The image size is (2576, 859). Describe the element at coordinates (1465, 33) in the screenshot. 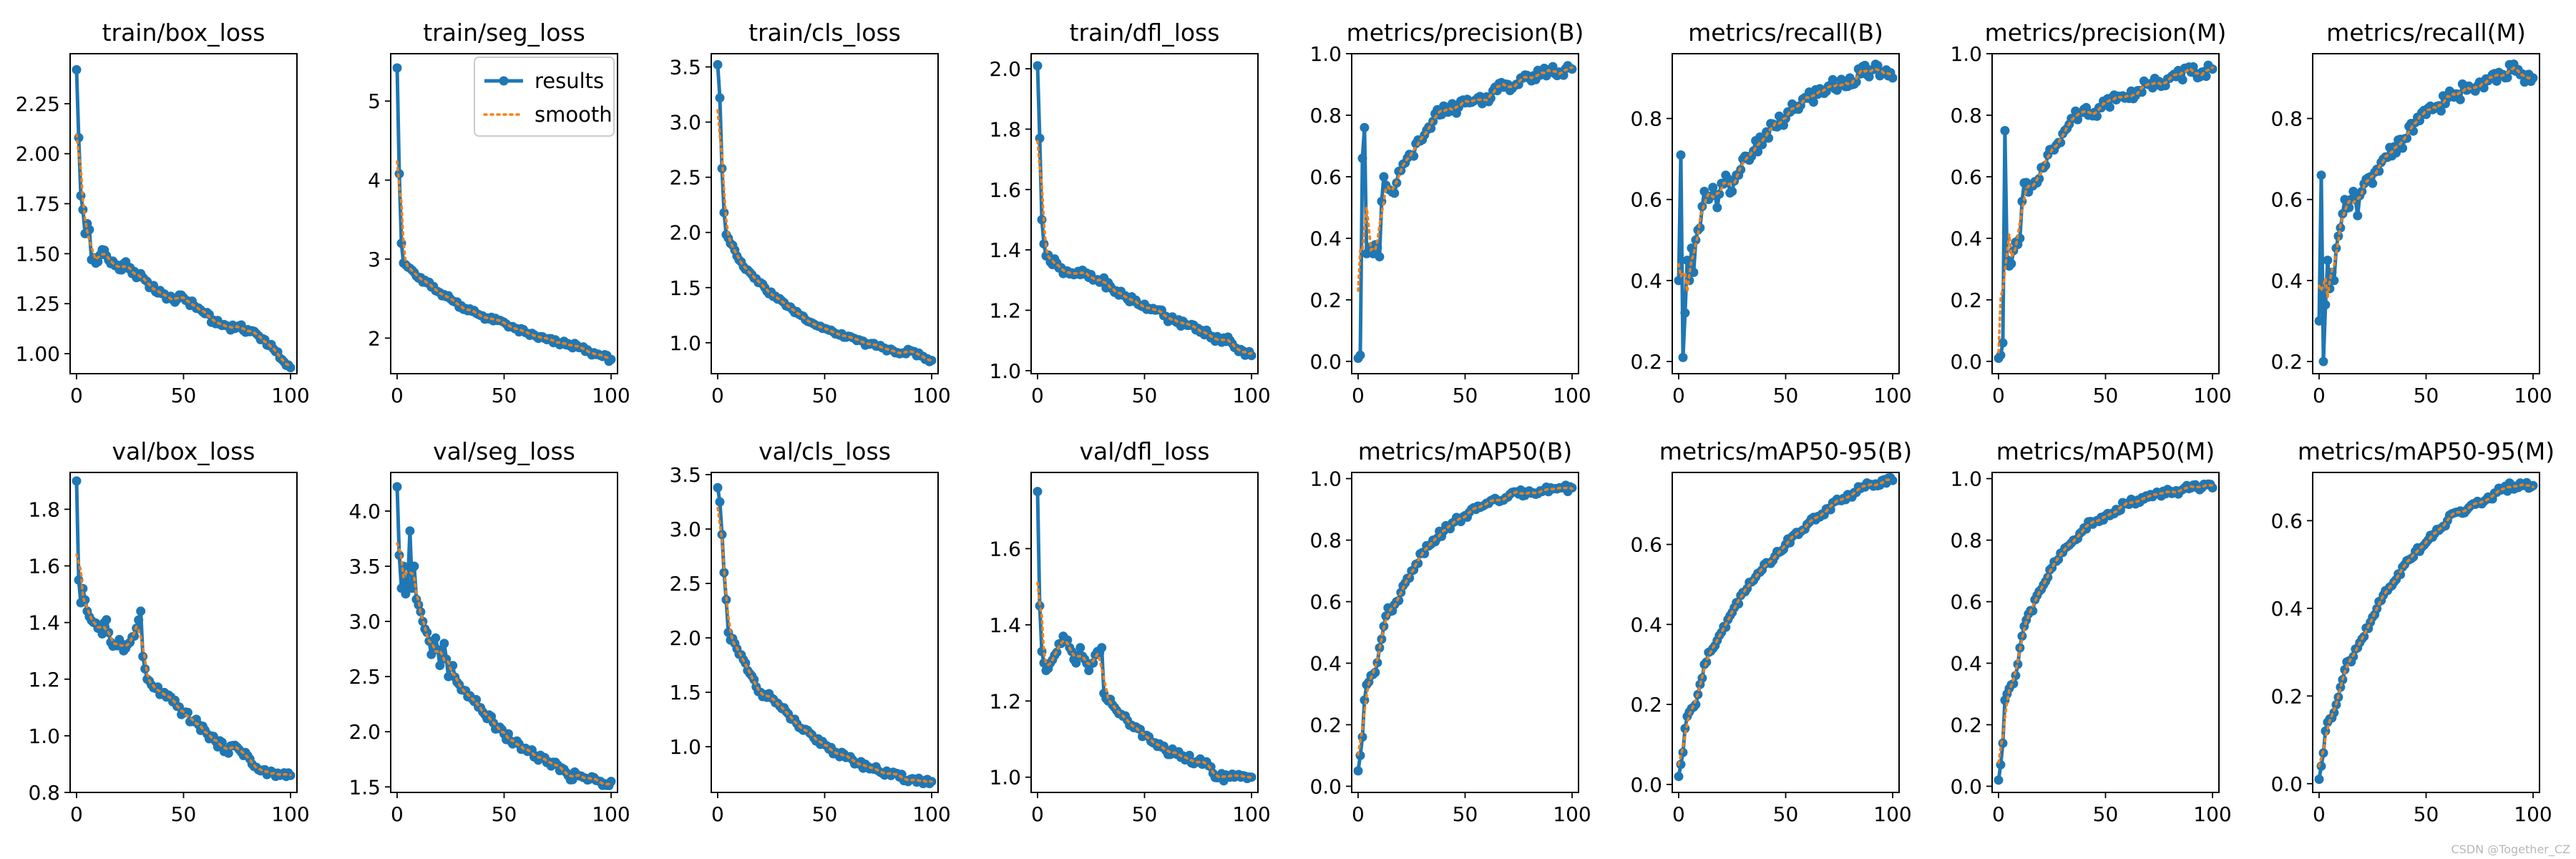

I see `subplot-title: metrics/precision(B)` at that location.